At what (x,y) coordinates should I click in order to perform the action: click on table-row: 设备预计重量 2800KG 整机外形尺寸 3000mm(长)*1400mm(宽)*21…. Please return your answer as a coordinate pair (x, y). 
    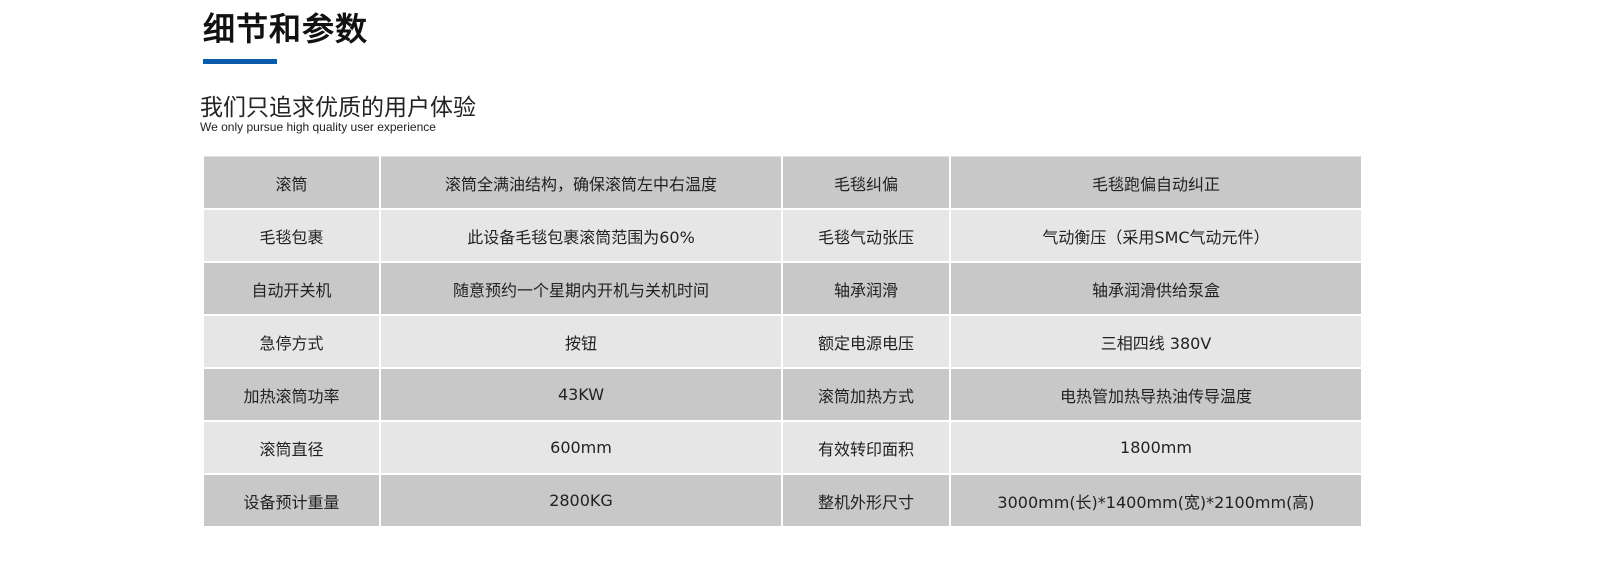
    Looking at the image, I should click on (782, 500).